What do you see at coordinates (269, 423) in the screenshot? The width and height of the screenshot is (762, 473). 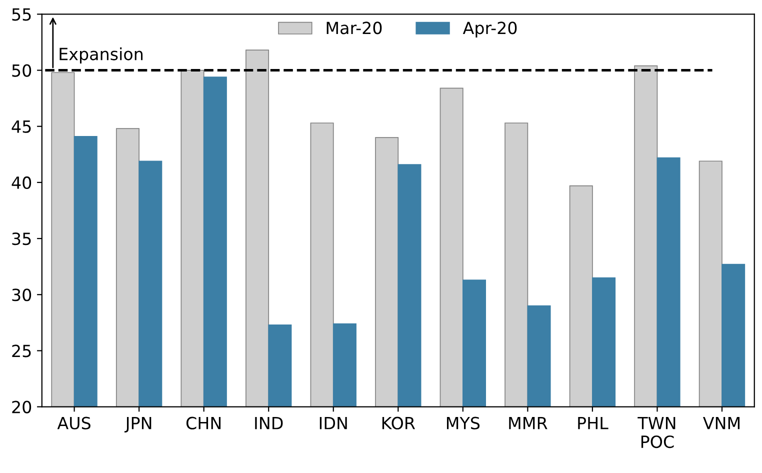 I see `x-tick-label: IND` at bounding box center [269, 423].